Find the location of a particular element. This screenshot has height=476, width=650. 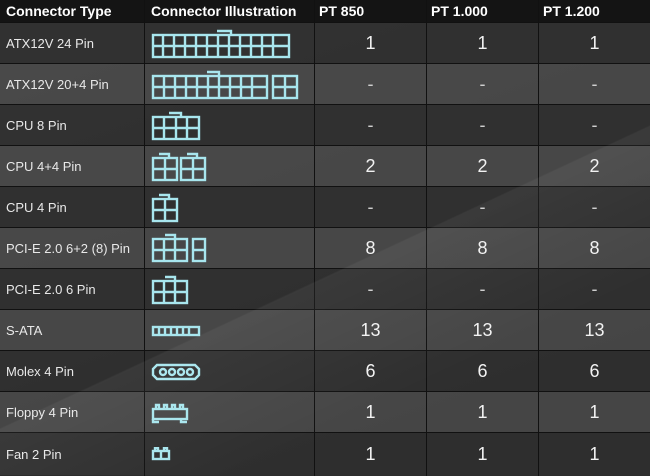

table-row: PCI-E 2.0 6+2 (8) Pin 8 8 8 is located at coordinates (325, 248).